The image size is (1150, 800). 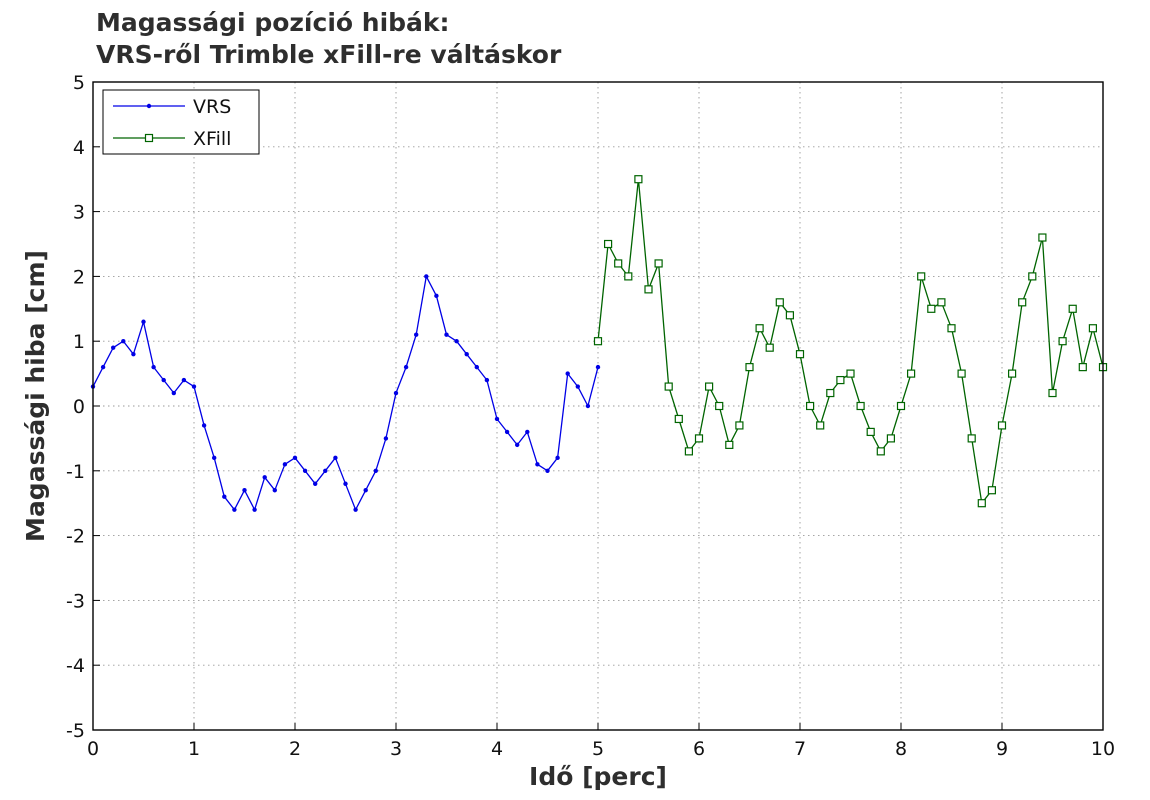 What do you see at coordinates (396, 749) in the screenshot?
I see `x-tick-label: 3` at bounding box center [396, 749].